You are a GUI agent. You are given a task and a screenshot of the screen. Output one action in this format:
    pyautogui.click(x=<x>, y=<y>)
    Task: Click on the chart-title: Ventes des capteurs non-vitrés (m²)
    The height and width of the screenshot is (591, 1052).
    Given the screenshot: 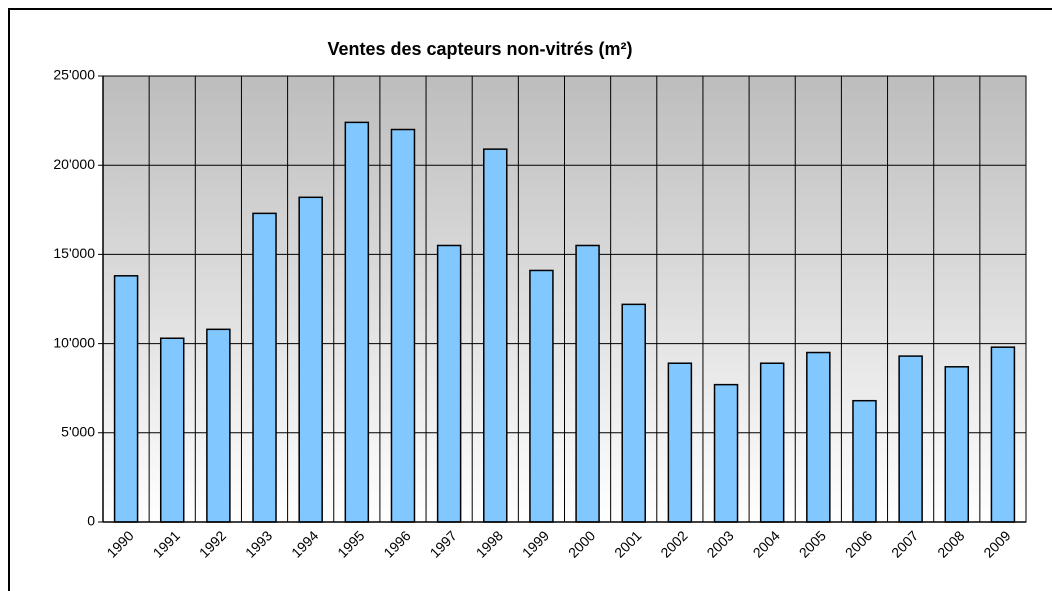 What is the action you would take?
    pyautogui.click(x=479, y=49)
    